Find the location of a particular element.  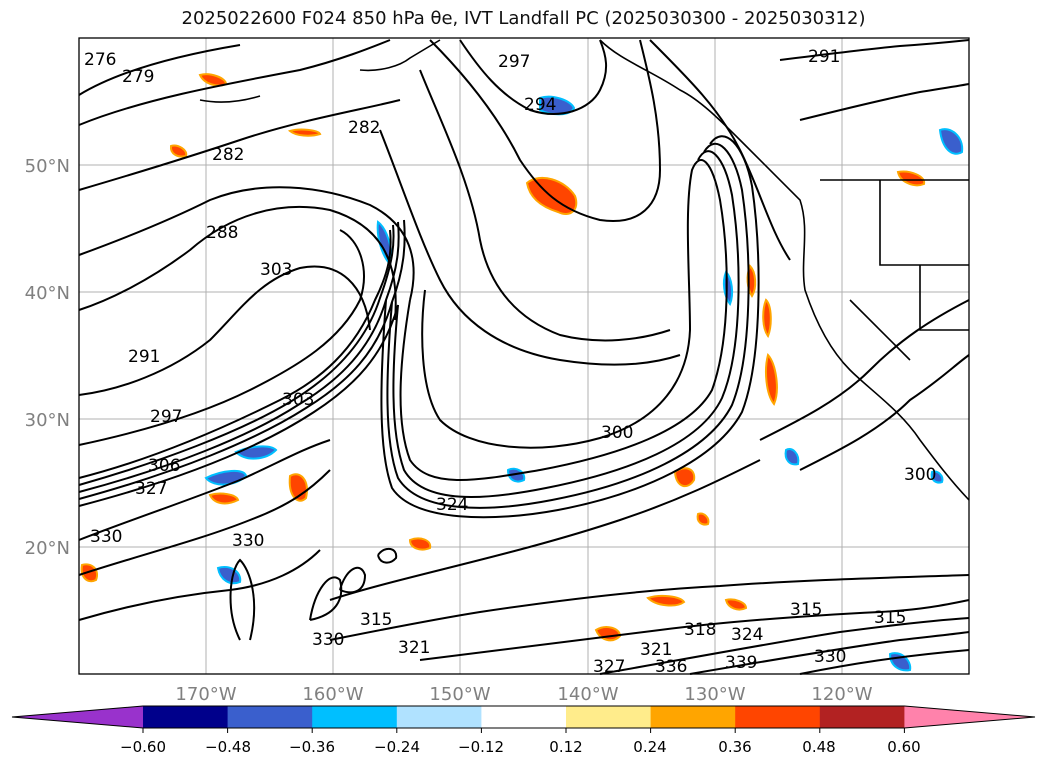

contour-label: 294 is located at coordinates (540, 105).